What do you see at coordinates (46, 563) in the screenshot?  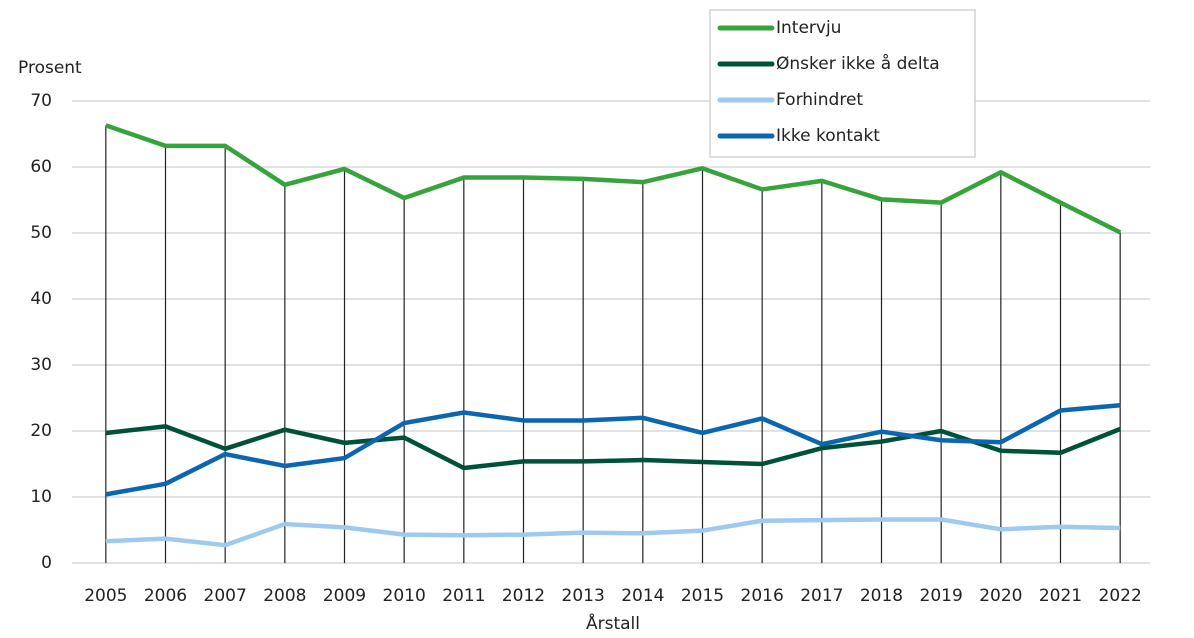 I see `y-tick-label: 0` at bounding box center [46, 563].